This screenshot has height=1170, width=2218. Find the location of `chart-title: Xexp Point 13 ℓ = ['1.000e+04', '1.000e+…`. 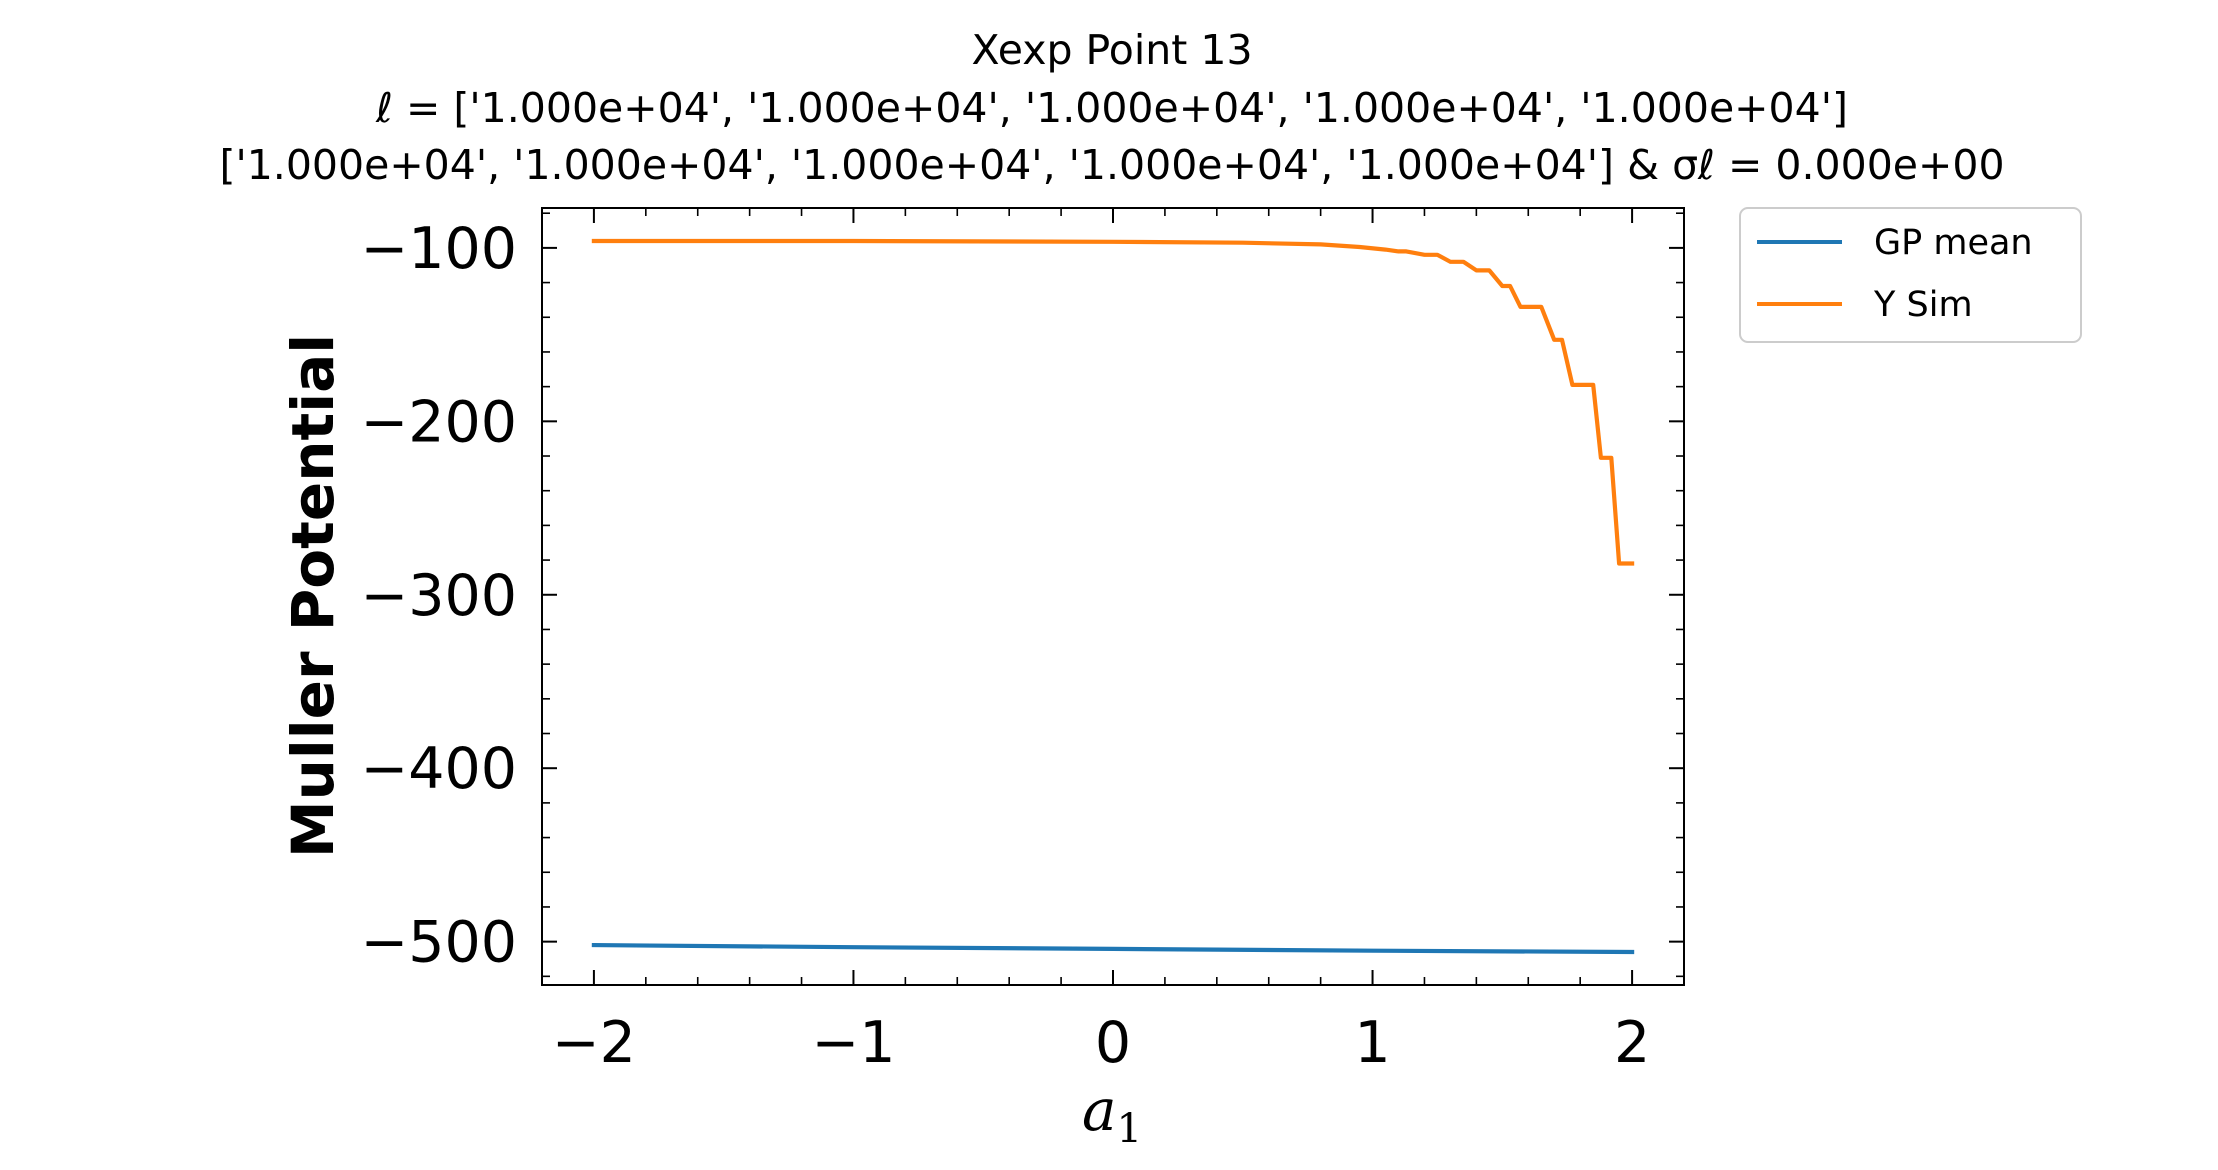

chart-title: Xexp Point 13 ℓ = ['1.000e+04', '1.000e+… is located at coordinates (1111, 107).